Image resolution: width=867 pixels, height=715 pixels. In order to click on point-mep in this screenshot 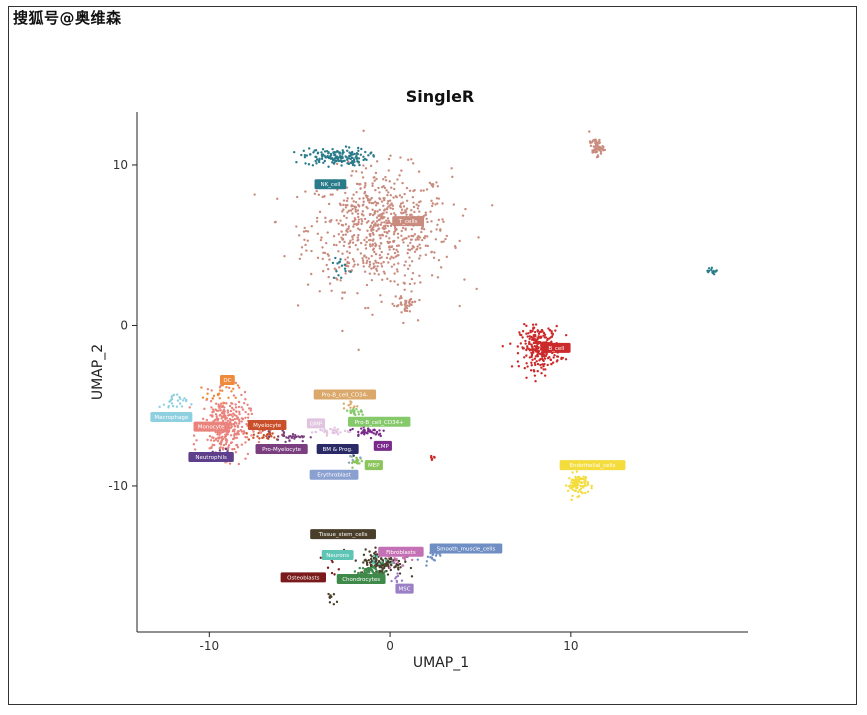, I will do `click(357, 461)`.